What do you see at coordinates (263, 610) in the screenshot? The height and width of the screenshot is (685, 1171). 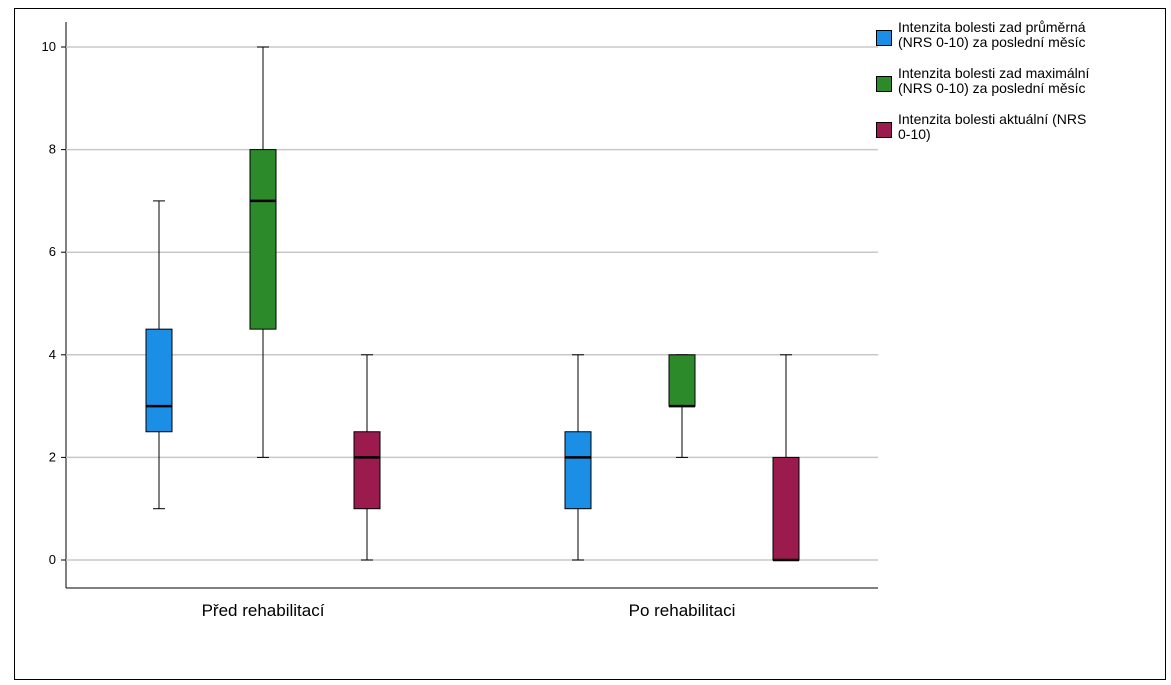 I see `x-category-label: Před rehabilitací` at bounding box center [263, 610].